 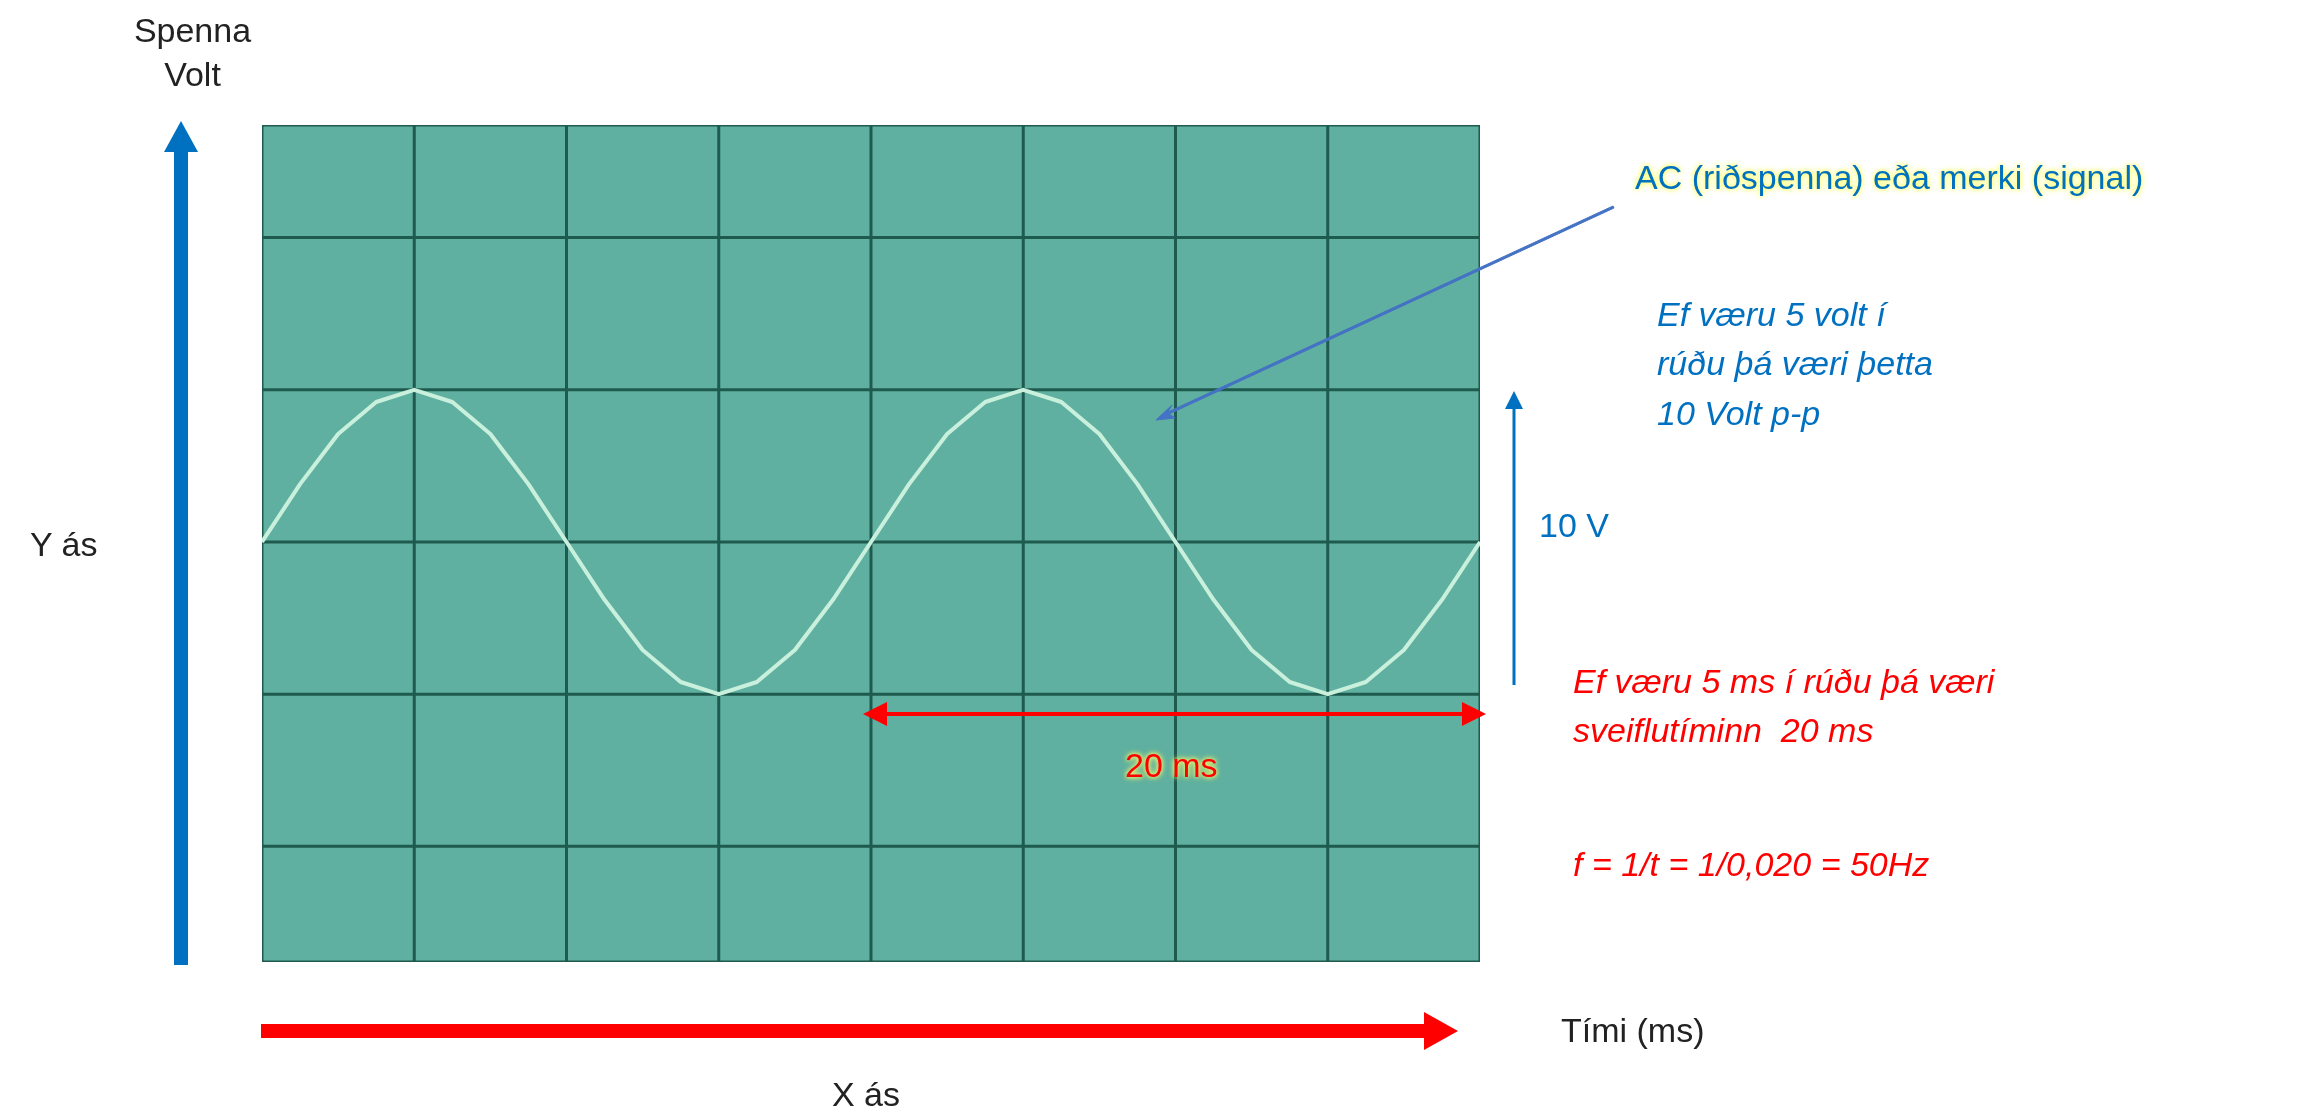 What do you see at coordinates (1574, 525) in the screenshot?
I see `text: 10 V` at bounding box center [1574, 525].